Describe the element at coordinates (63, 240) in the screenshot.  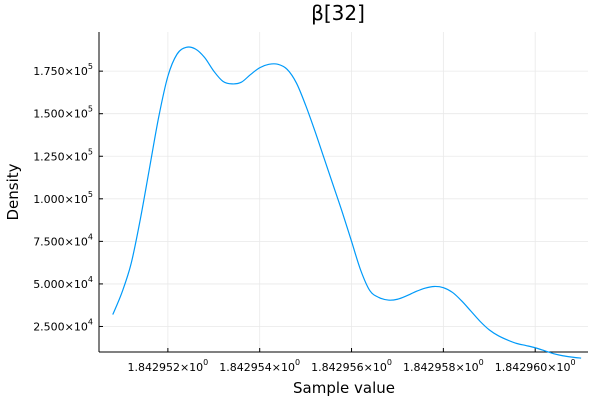
I see `y-tick-label: 7.500×10⁴` at that location.